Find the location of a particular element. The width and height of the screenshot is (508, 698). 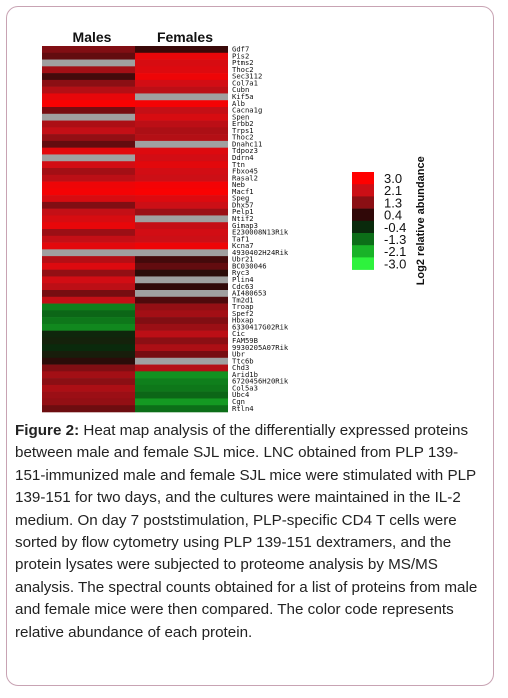

row-label: BC030046 is located at coordinates (249, 265).